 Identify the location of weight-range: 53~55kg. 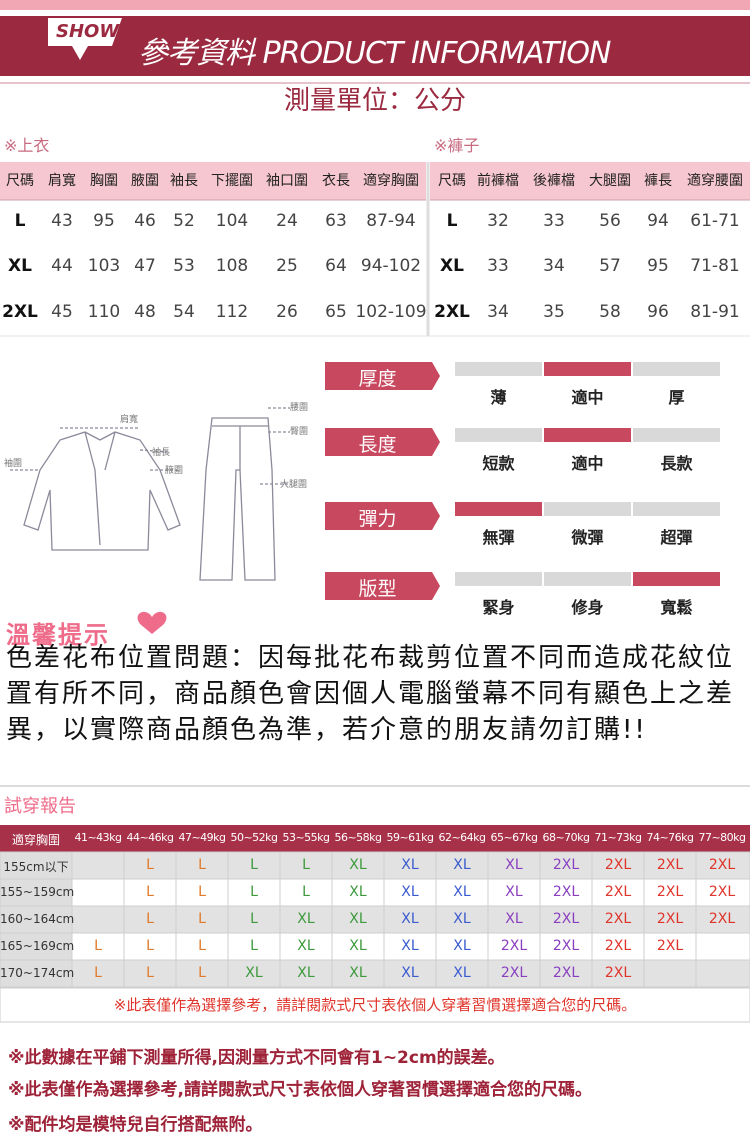
(306, 837).